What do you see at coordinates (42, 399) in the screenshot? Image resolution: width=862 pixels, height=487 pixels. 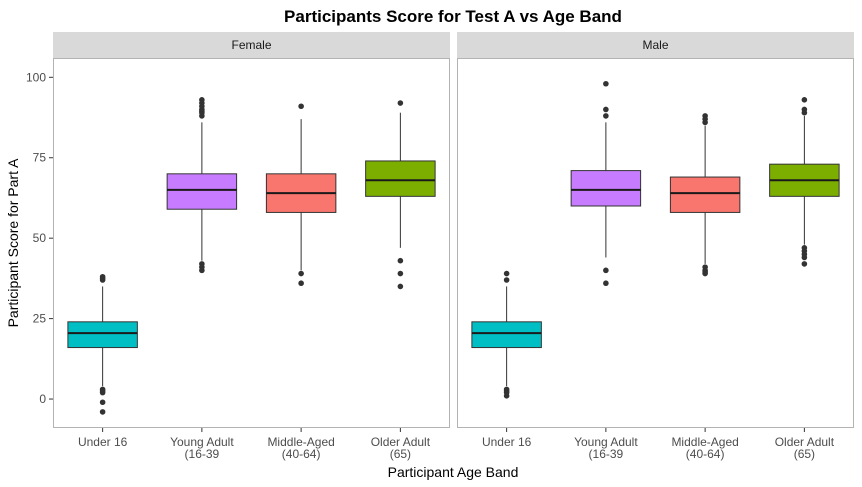 I see `y-tick-label: 0` at bounding box center [42, 399].